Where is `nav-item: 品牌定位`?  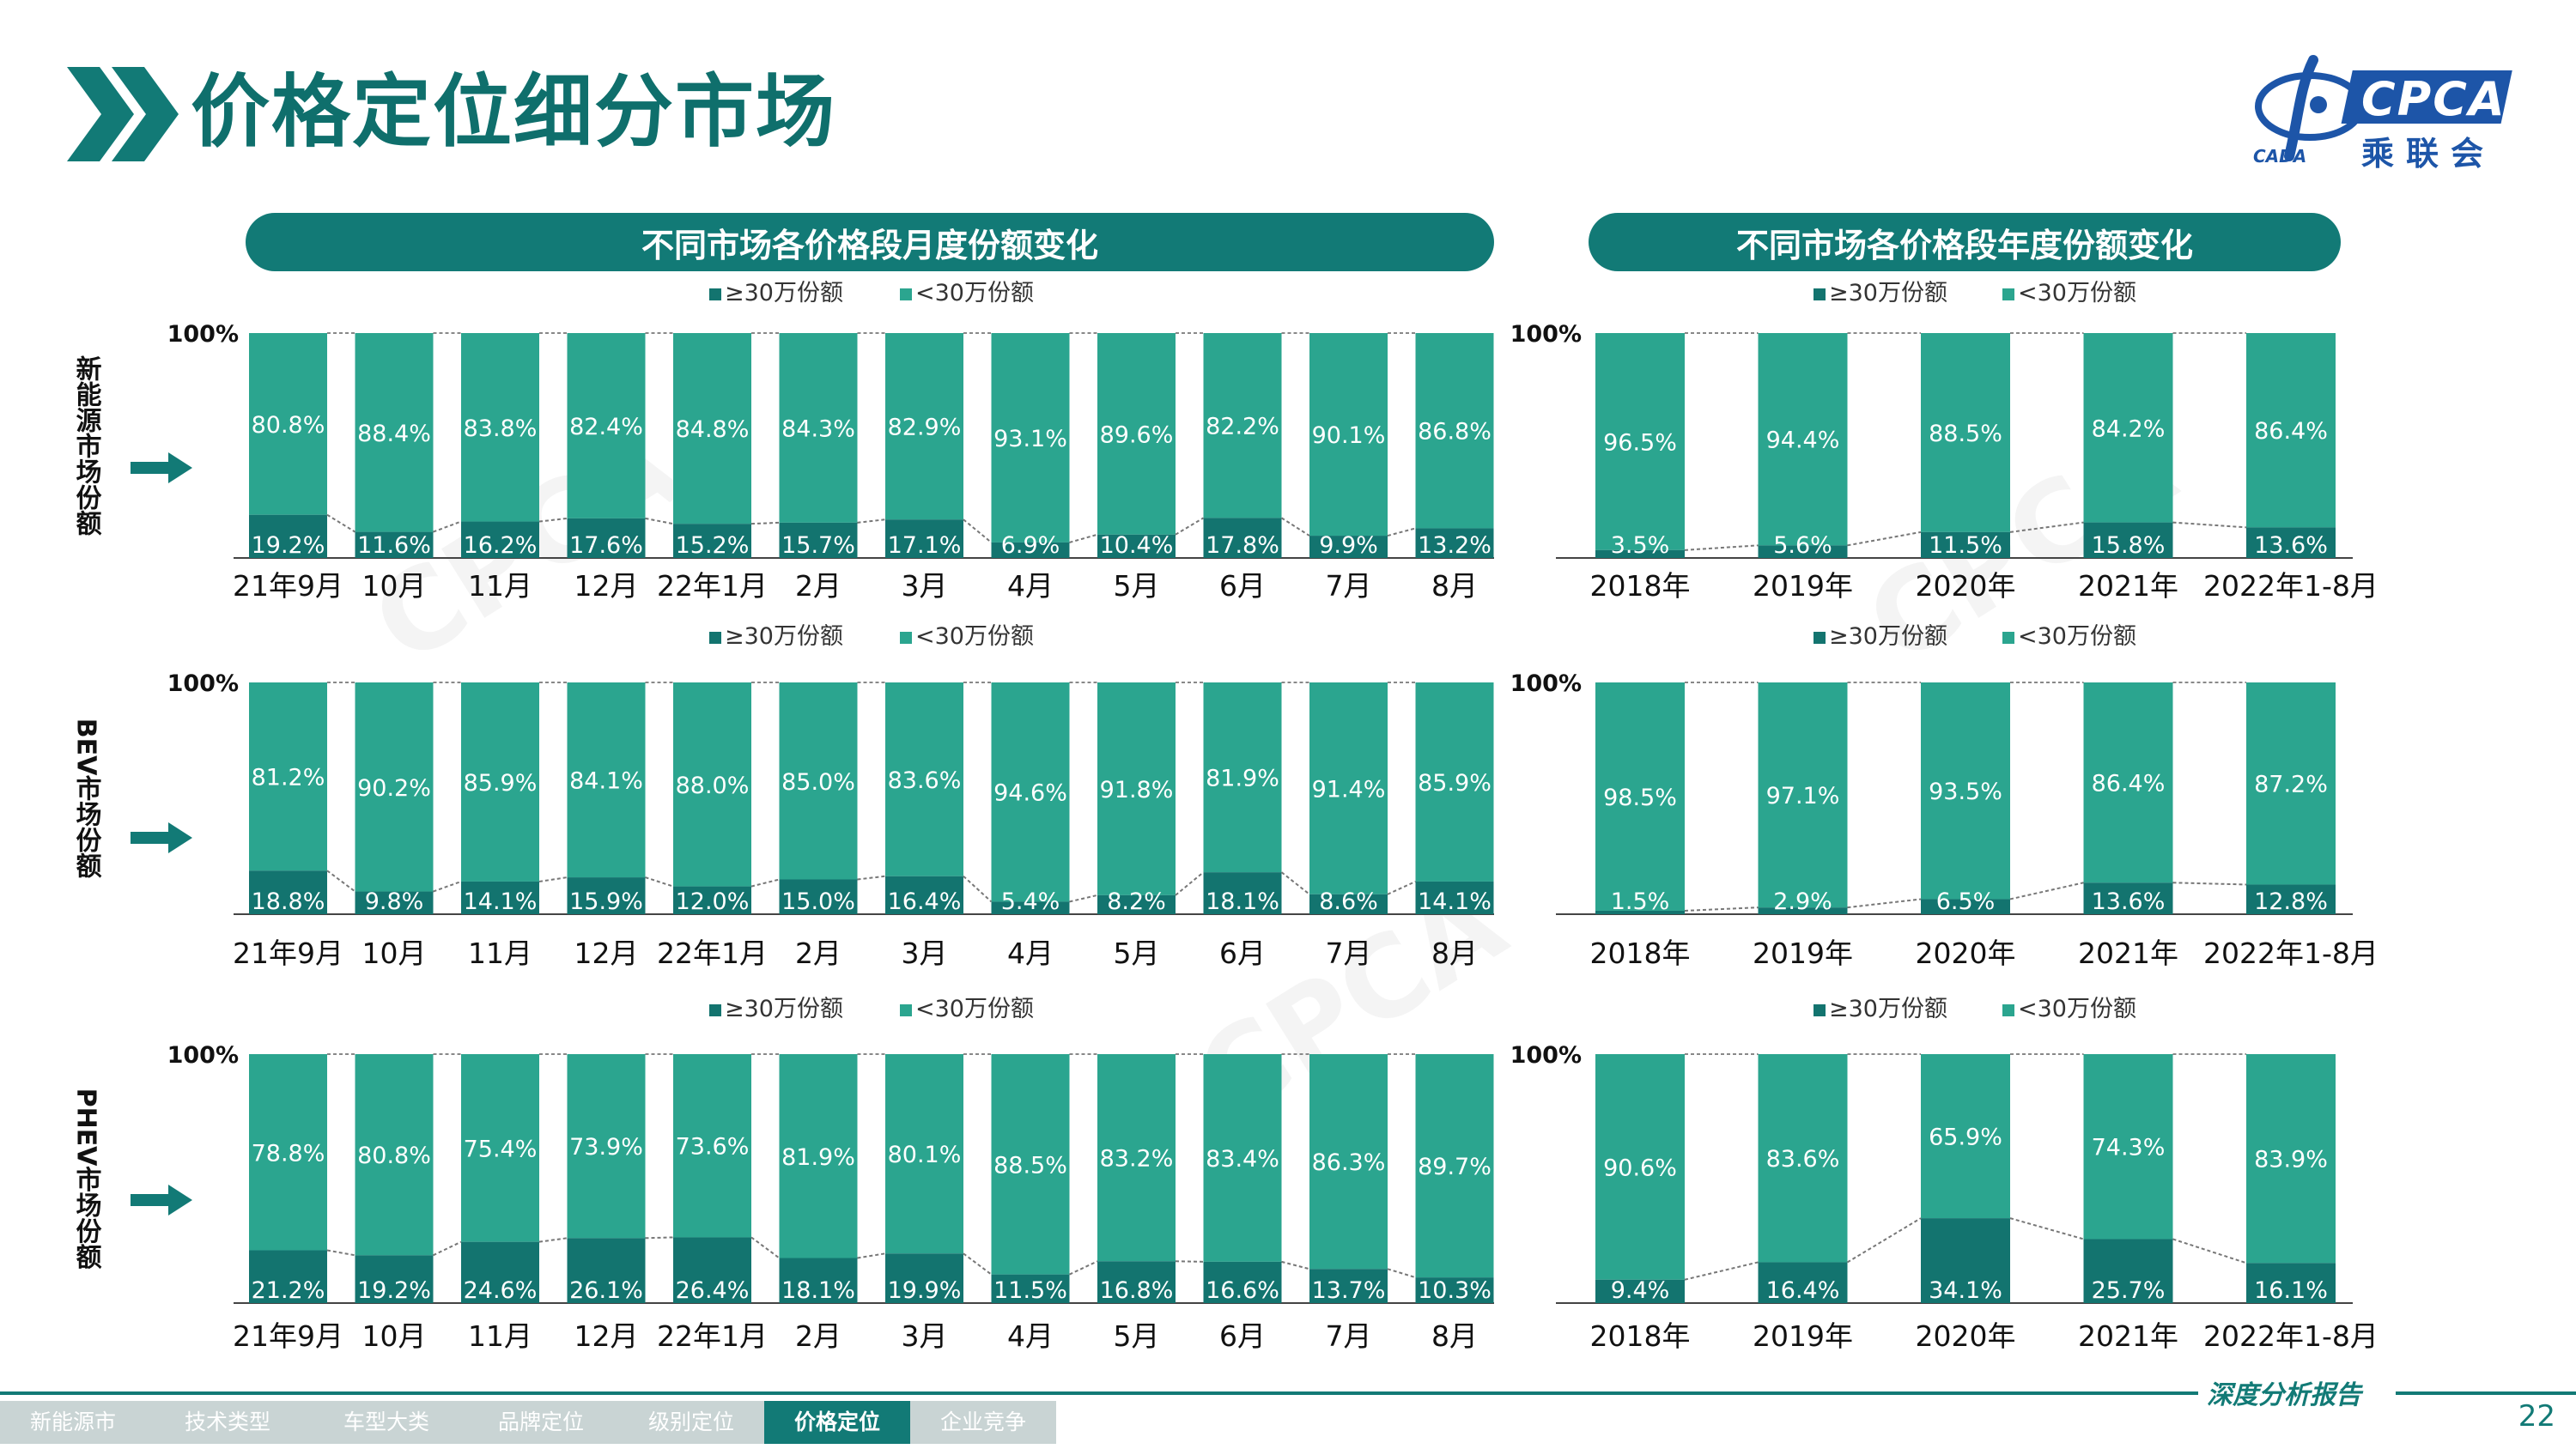 nav-item: 品牌定位 is located at coordinates (541, 1422).